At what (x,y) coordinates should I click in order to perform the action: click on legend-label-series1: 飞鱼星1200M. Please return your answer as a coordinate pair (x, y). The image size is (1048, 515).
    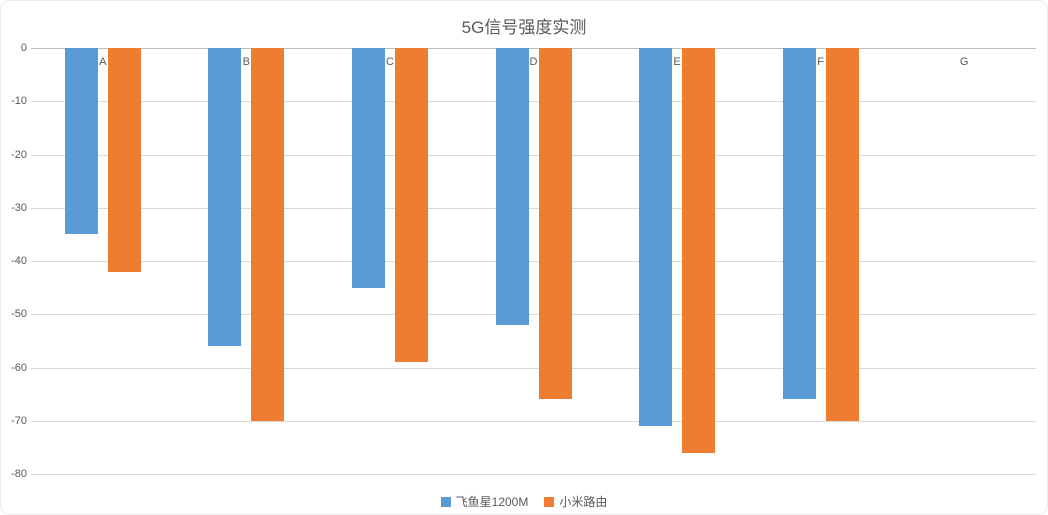
    Looking at the image, I should click on (492, 502).